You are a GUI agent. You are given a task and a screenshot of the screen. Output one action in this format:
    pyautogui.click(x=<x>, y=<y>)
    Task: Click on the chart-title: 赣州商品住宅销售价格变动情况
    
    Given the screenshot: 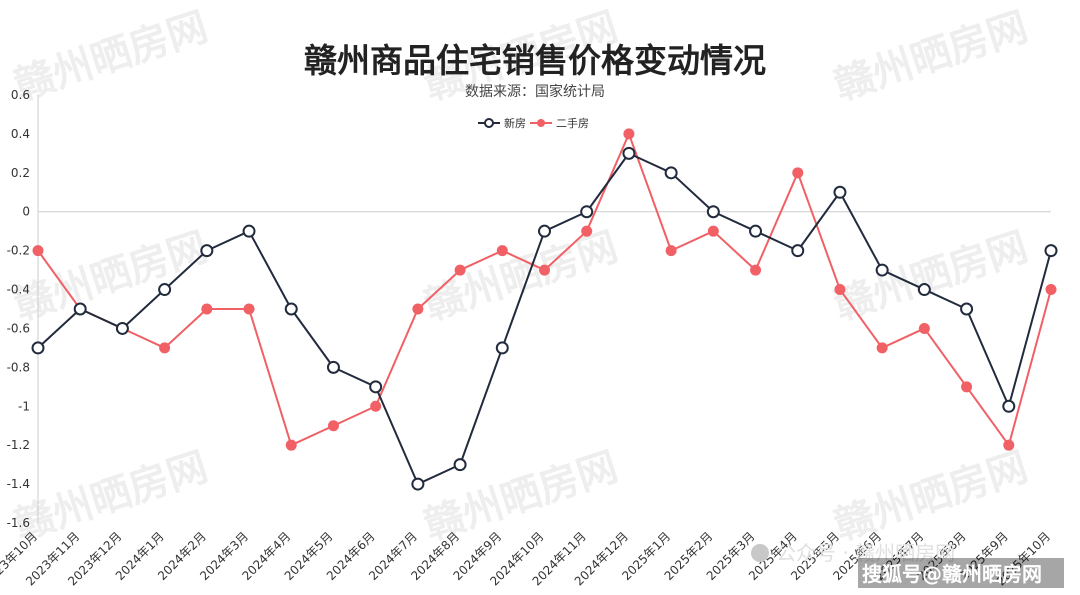 What is the action you would take?
    pyautogui.click(x=535, y=60)
    